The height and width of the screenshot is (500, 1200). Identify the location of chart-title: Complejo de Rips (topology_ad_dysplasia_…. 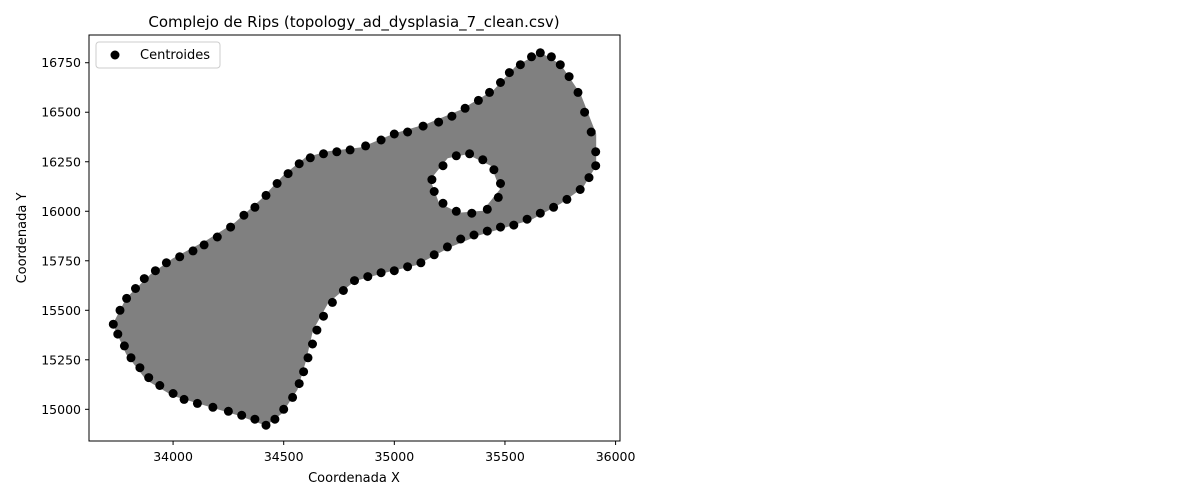
(353, 22).